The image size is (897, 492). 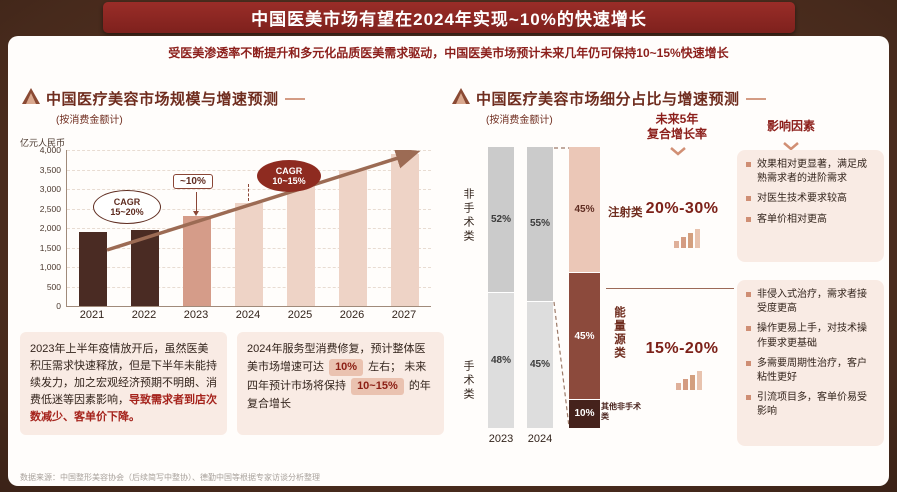 I want to click on cagr-future-line1: CAGR, so click(x=289, y=170).